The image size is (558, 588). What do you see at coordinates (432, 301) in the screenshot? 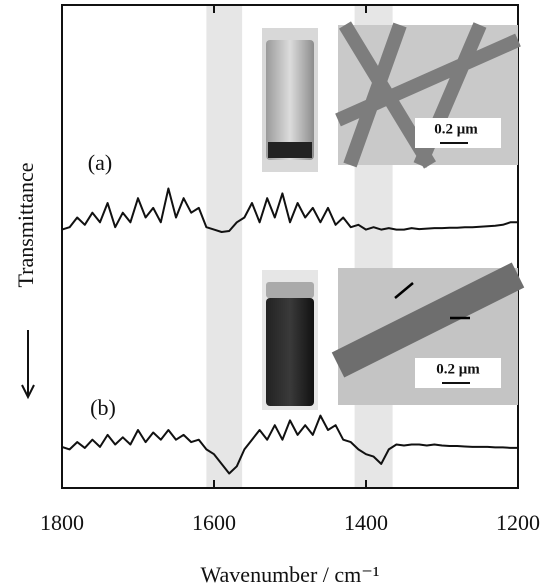
I see `arrows` at bounding box center [432, 301].